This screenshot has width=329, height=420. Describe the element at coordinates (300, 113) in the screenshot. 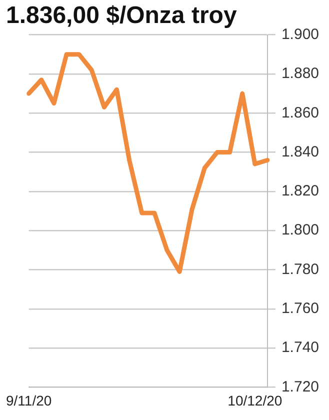

I see `y-tick-label: 1.860` at that location.